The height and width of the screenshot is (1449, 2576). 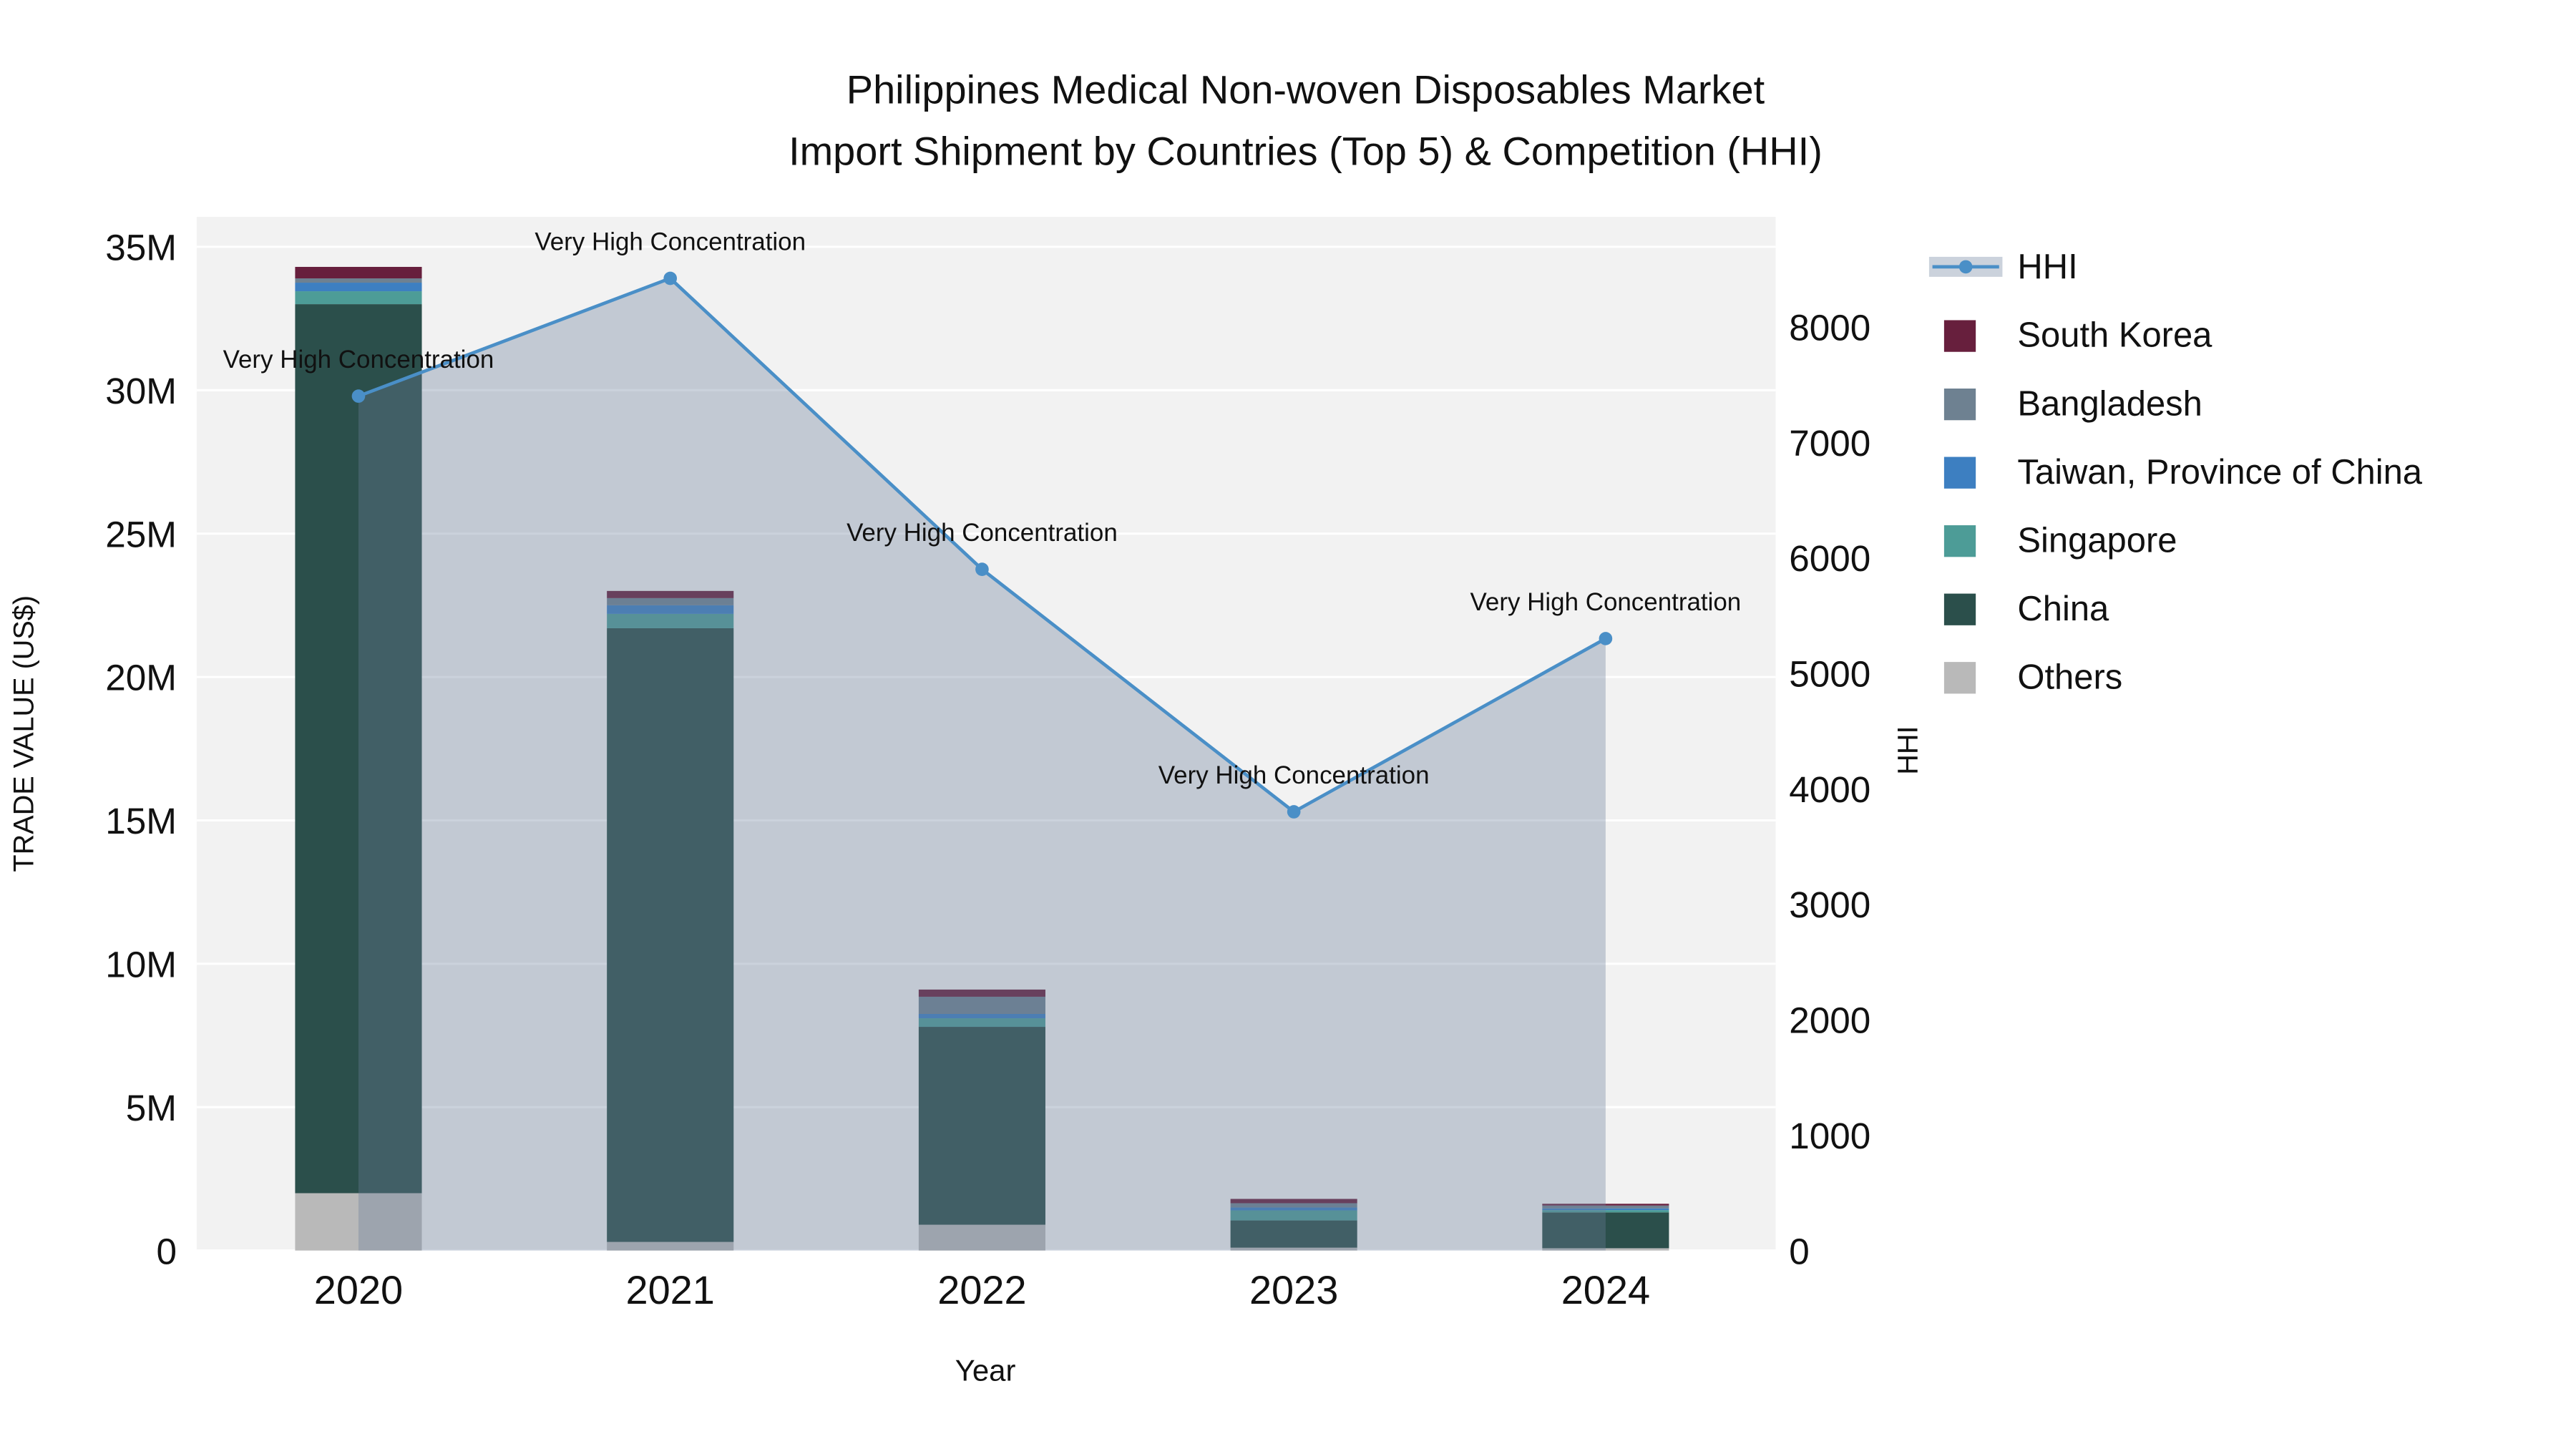 I want to click on bar-segment-taiwan-province-of-china-2023, so click(x=1293, y=1209).